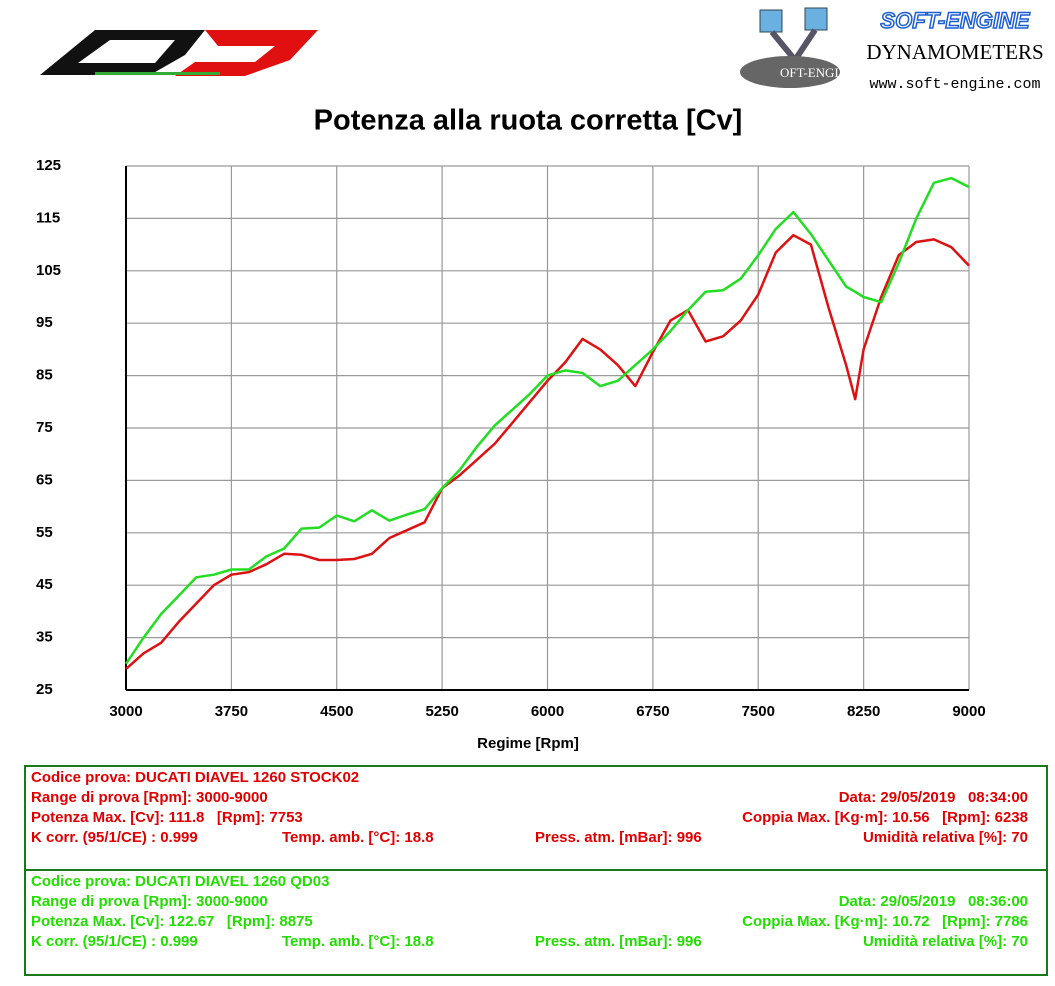 The width and height of the screenshot is (1055, 986). Describe the element at coordinates (818, 72) in the screenshot. I see `badge-text: OFT-ENGINE` at that location.